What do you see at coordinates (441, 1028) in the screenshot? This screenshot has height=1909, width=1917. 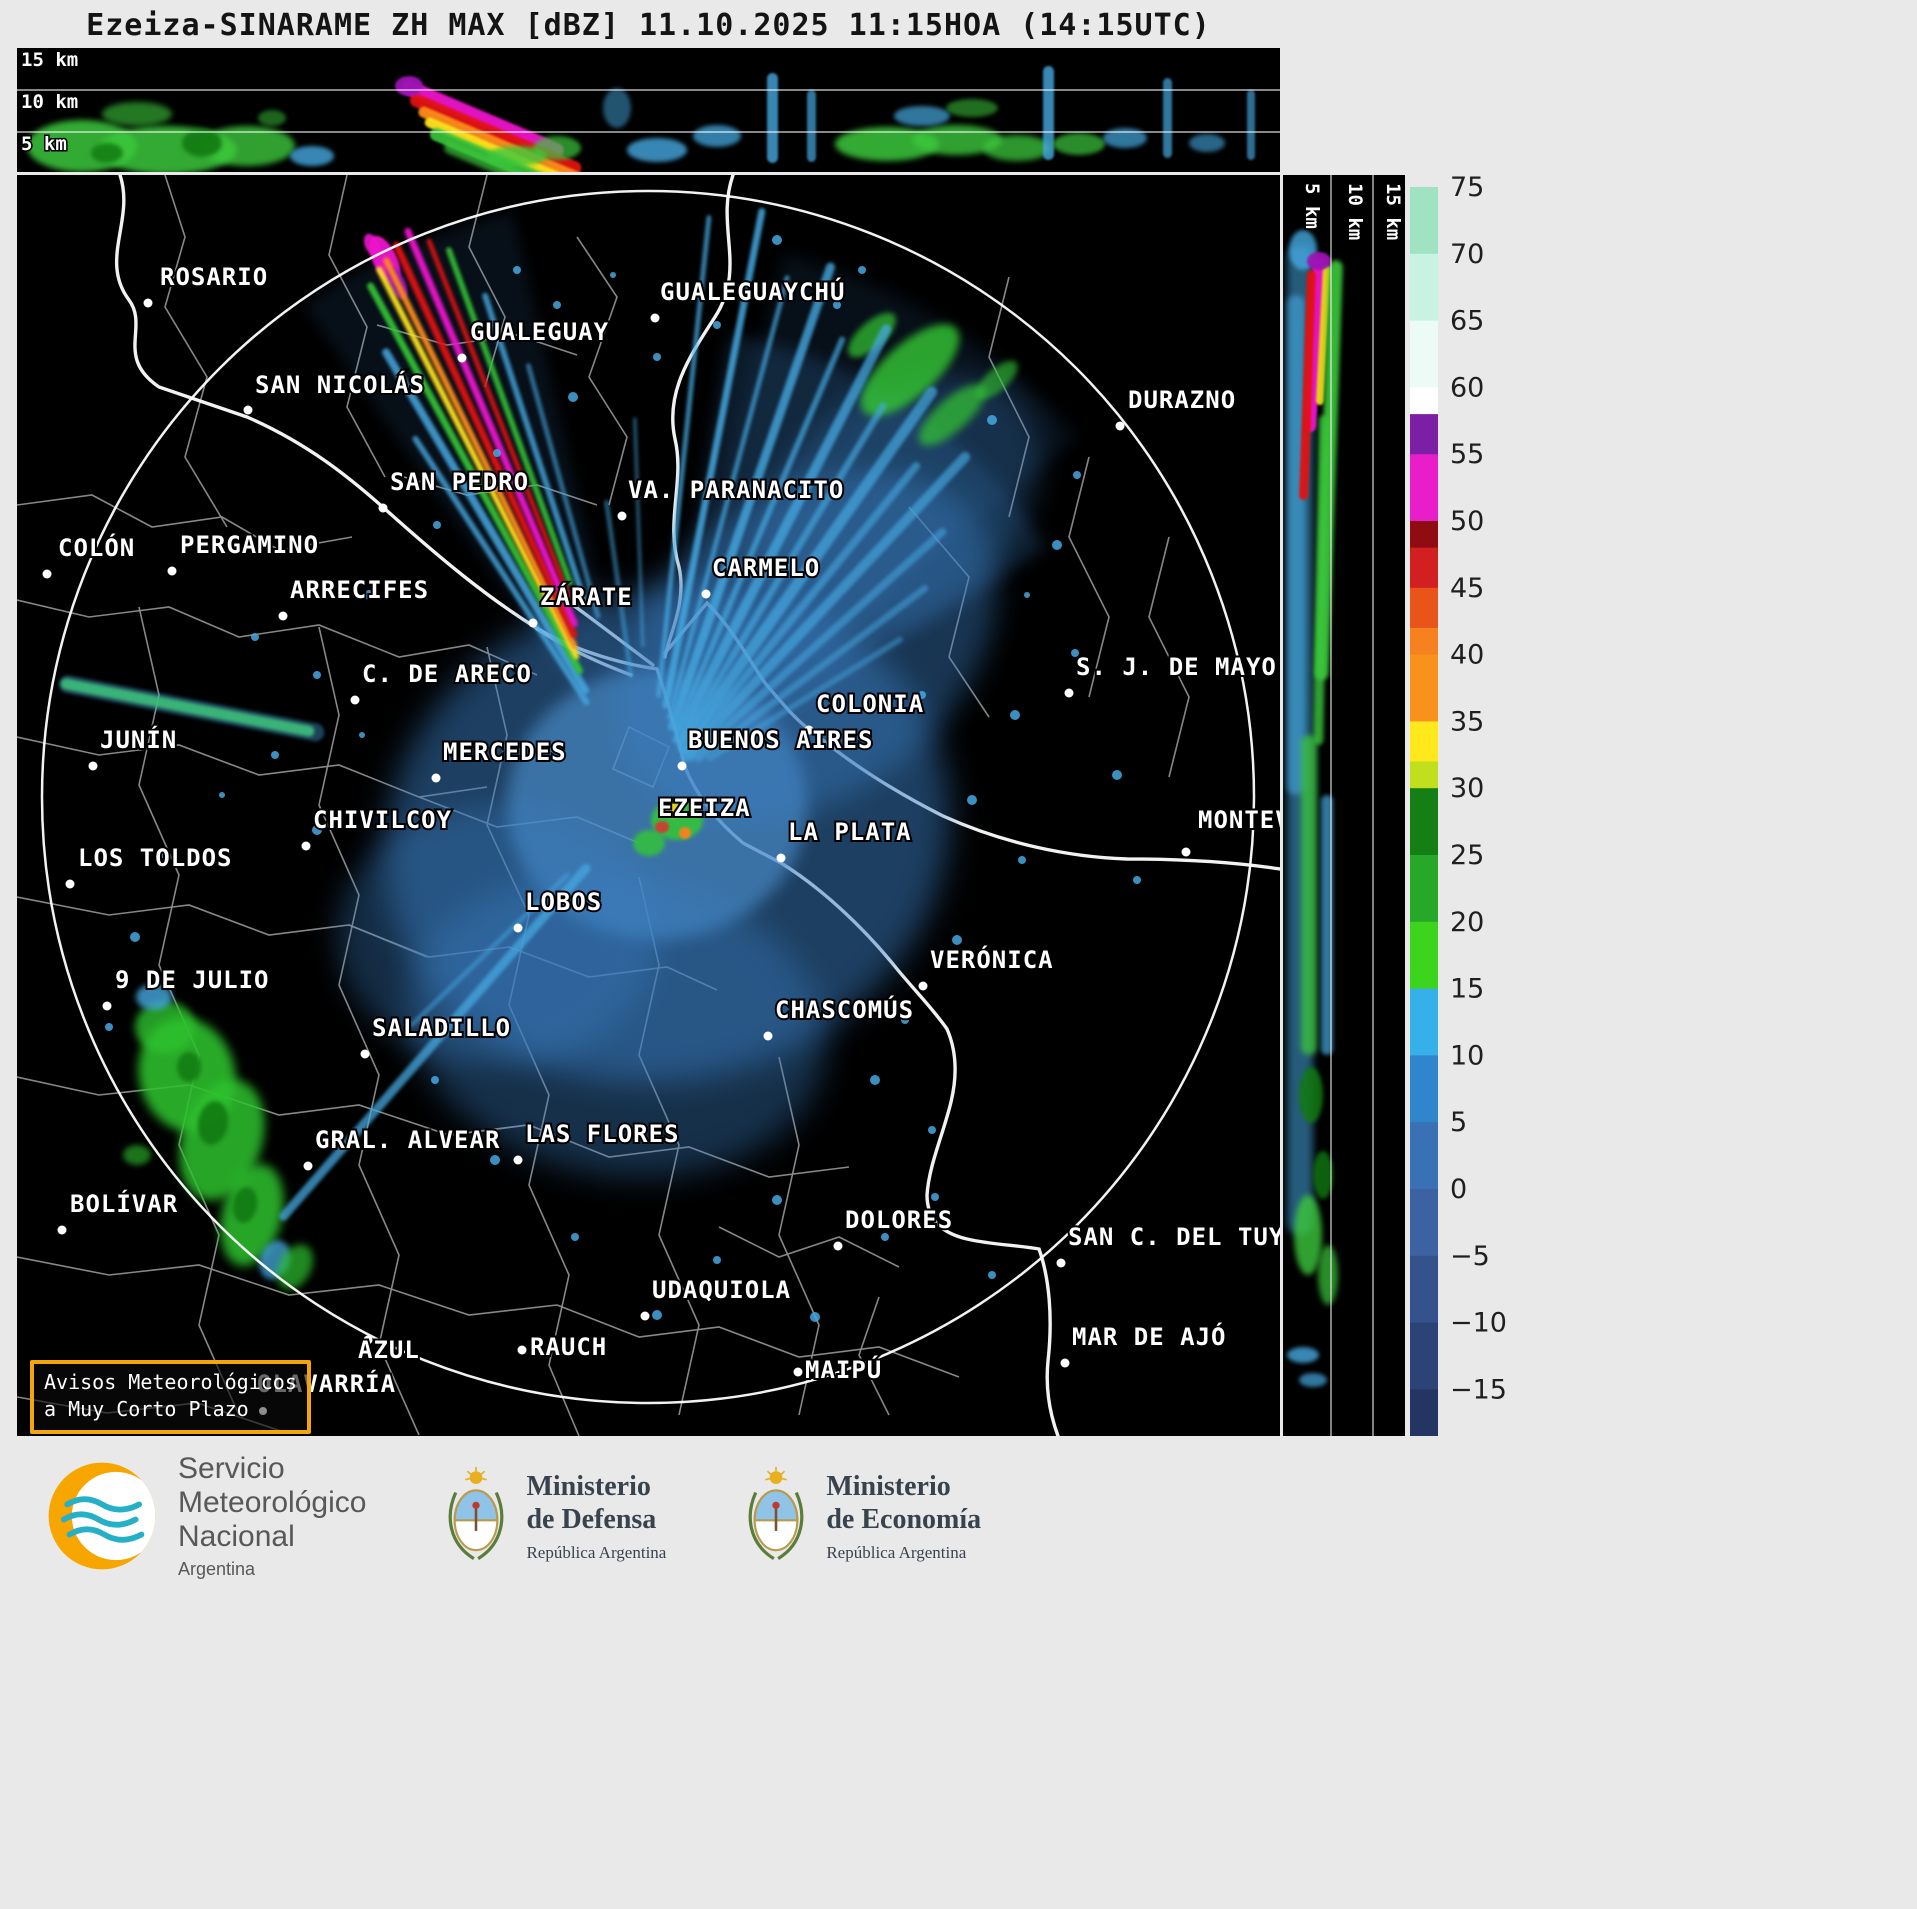 I see `city-label: SALADILLO` at bounding box center [441, 1028].